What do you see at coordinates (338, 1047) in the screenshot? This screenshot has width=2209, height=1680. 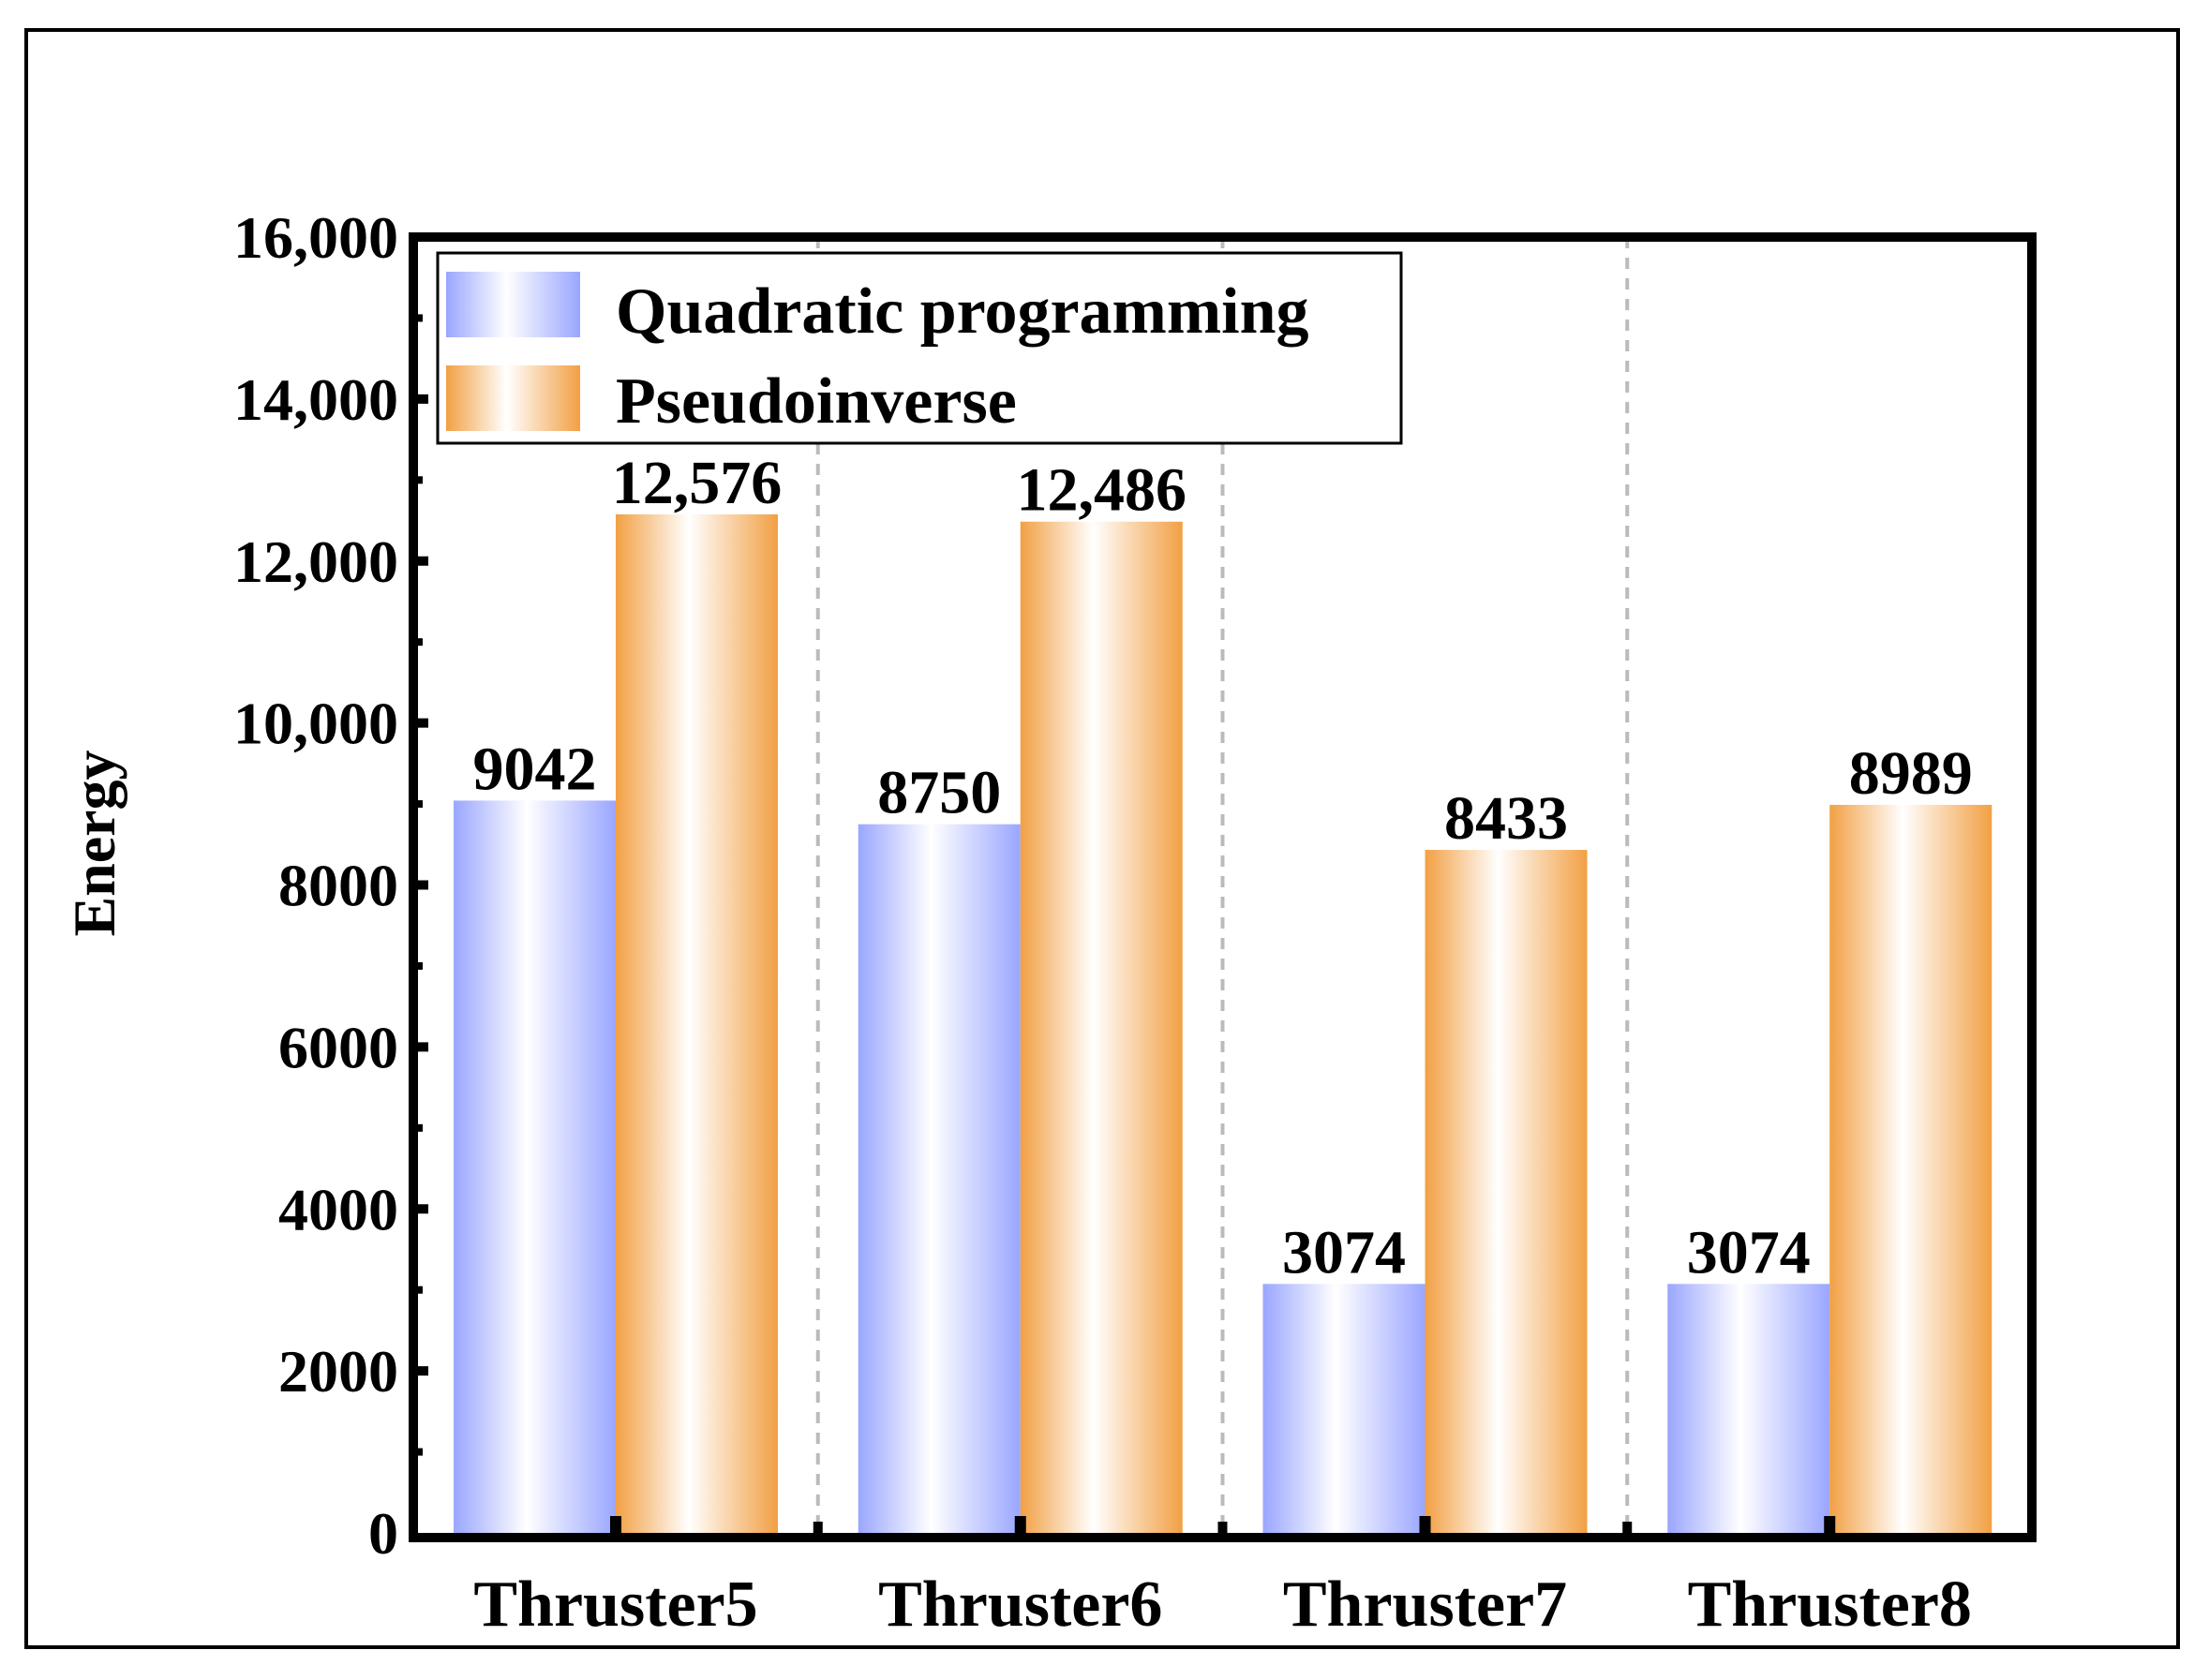 I see `y-tick-label: 6000` at bounding box center [338, 1047].